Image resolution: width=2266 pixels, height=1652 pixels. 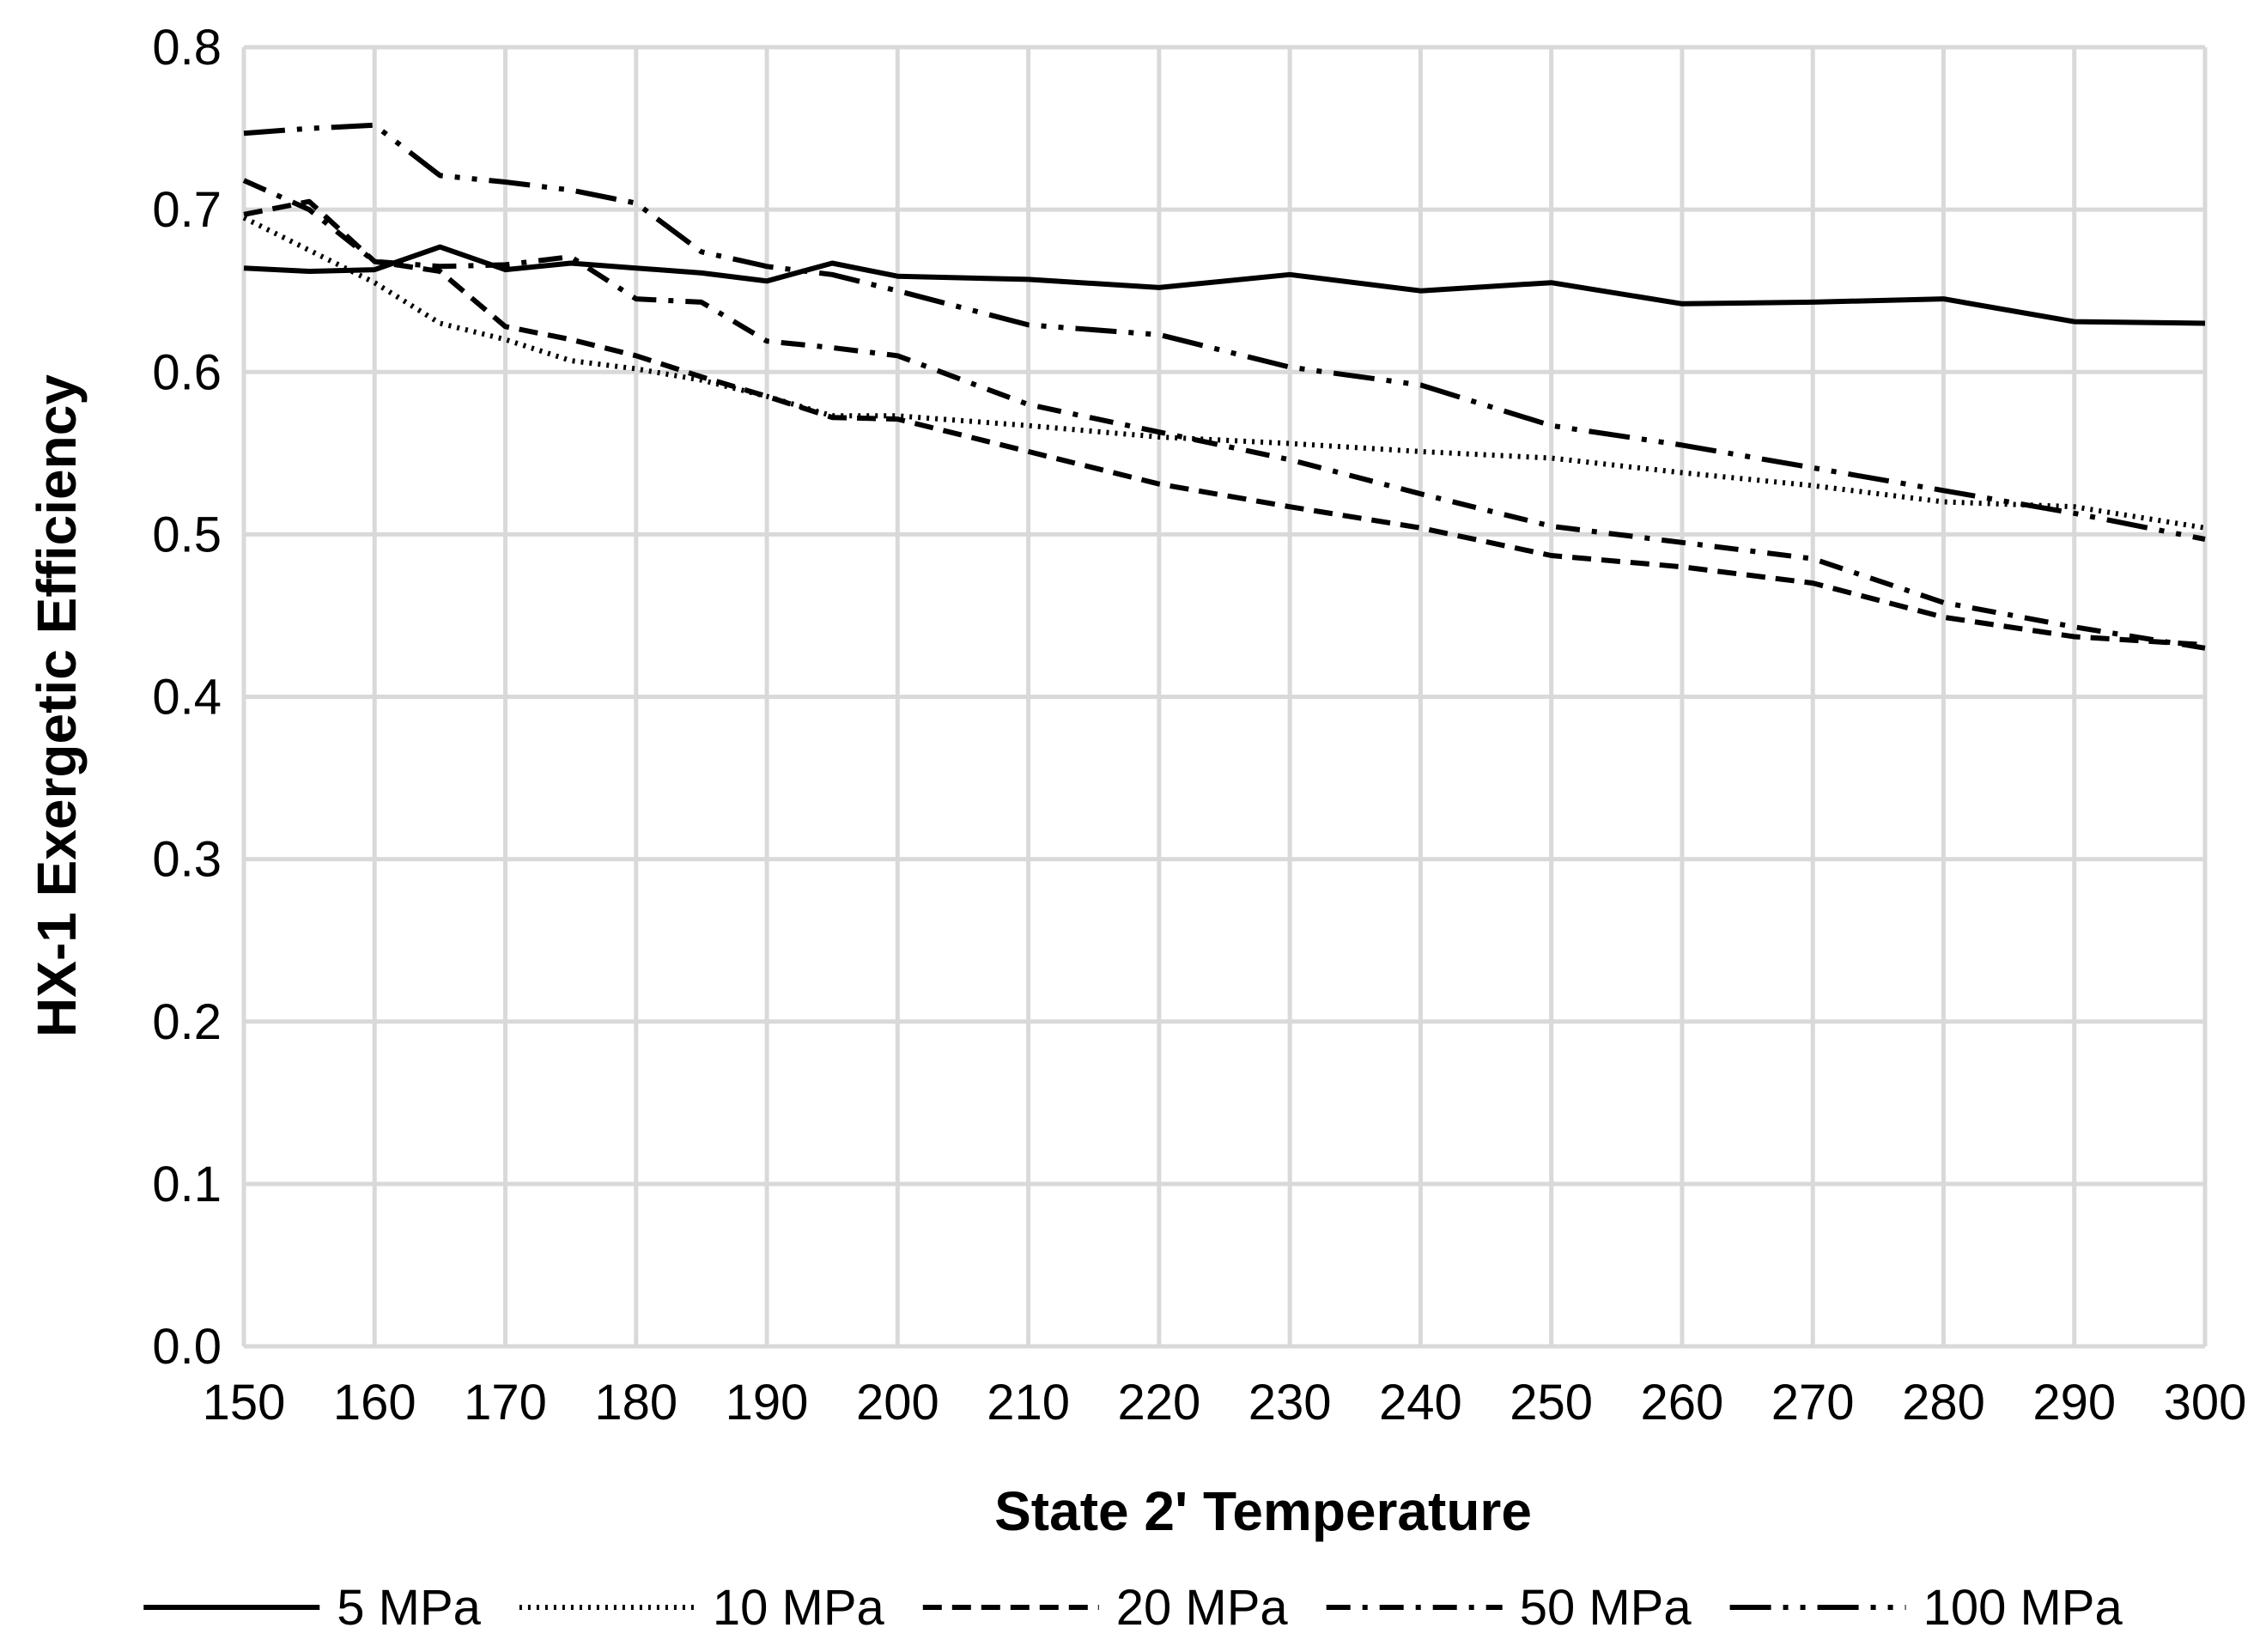 What do you see at coordinates (1682, 1402) in the screenshot?
I see `x-tick-label: 260` at bounding box center [1682, 1402].